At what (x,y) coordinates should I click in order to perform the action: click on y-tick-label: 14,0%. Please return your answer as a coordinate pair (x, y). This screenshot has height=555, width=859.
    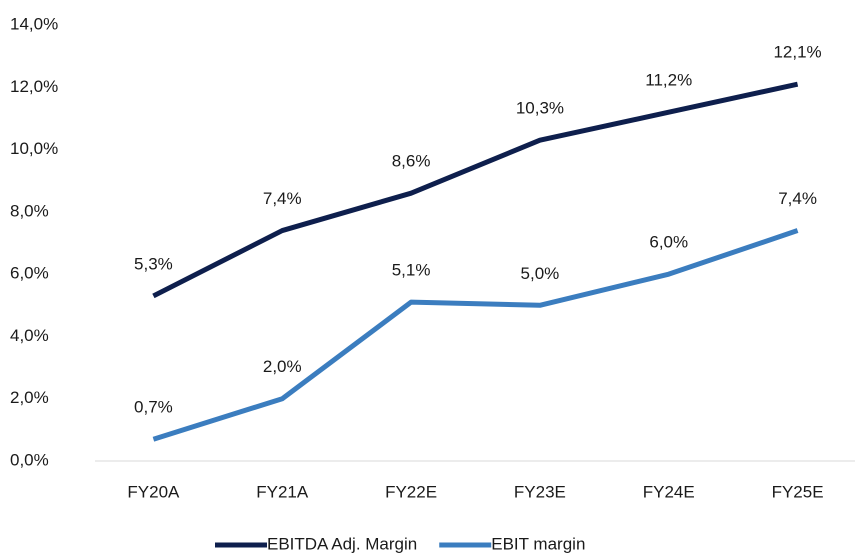
    Looking at the image, I should click on (34, 23).